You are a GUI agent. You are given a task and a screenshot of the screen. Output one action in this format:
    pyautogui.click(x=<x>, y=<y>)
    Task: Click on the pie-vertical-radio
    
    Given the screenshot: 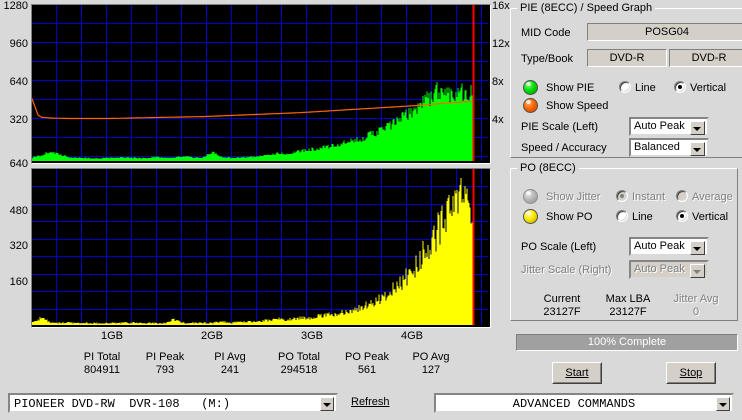 What is the action you would take?
    pyautogui.click(x=680, y=87)
    